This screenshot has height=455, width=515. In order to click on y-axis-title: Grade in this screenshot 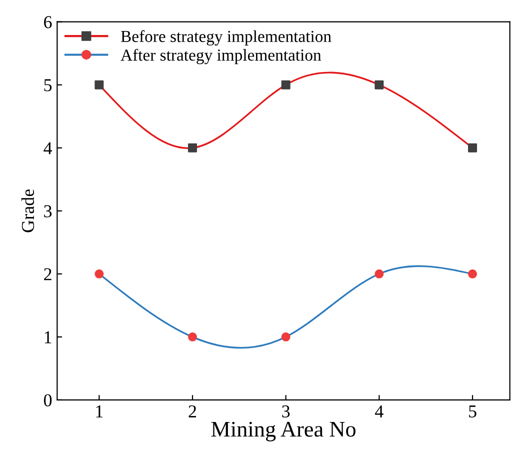, I will do `click(27, 210)`.